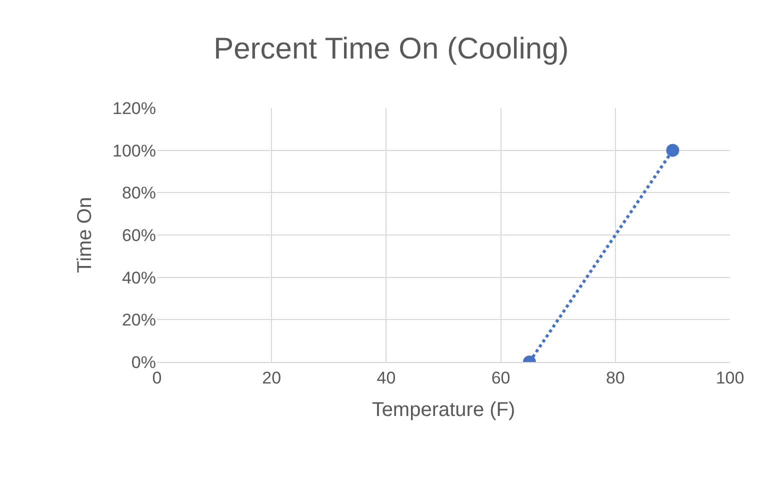 This screenshot has width=767, height=478. Describe the element at coordinates (134, 150) in the screenshot. I see `y-tick-label: 100%` at that location.